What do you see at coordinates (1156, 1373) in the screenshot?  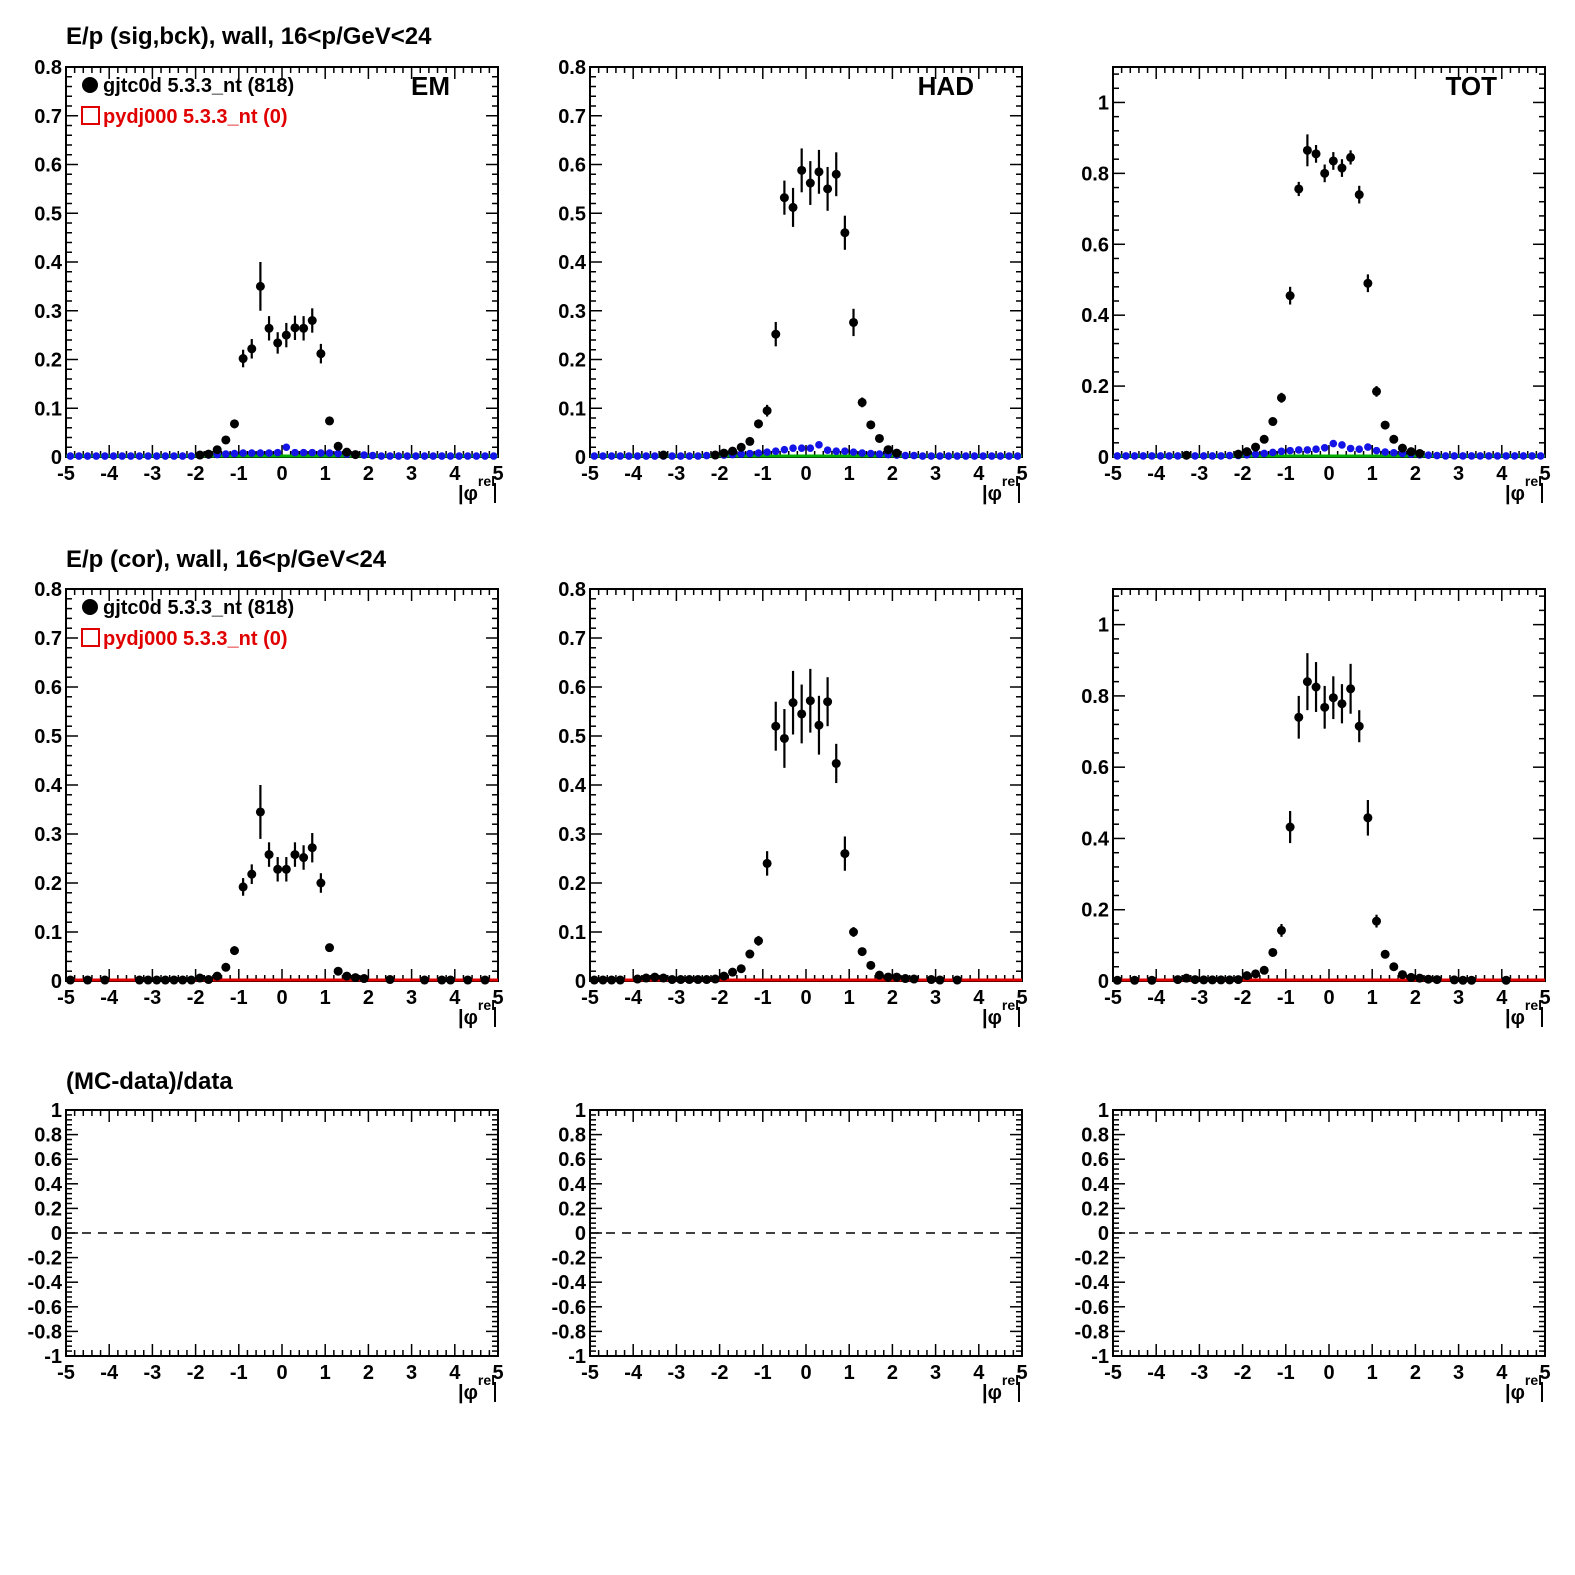 I see `x-tick-label: -4` at bounding box center [1156, 1373].